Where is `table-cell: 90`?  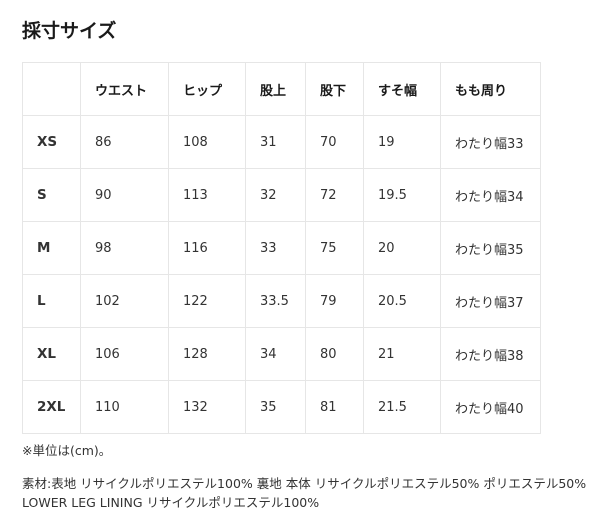
table-cell: 90 is located at coordinates (124, 195).